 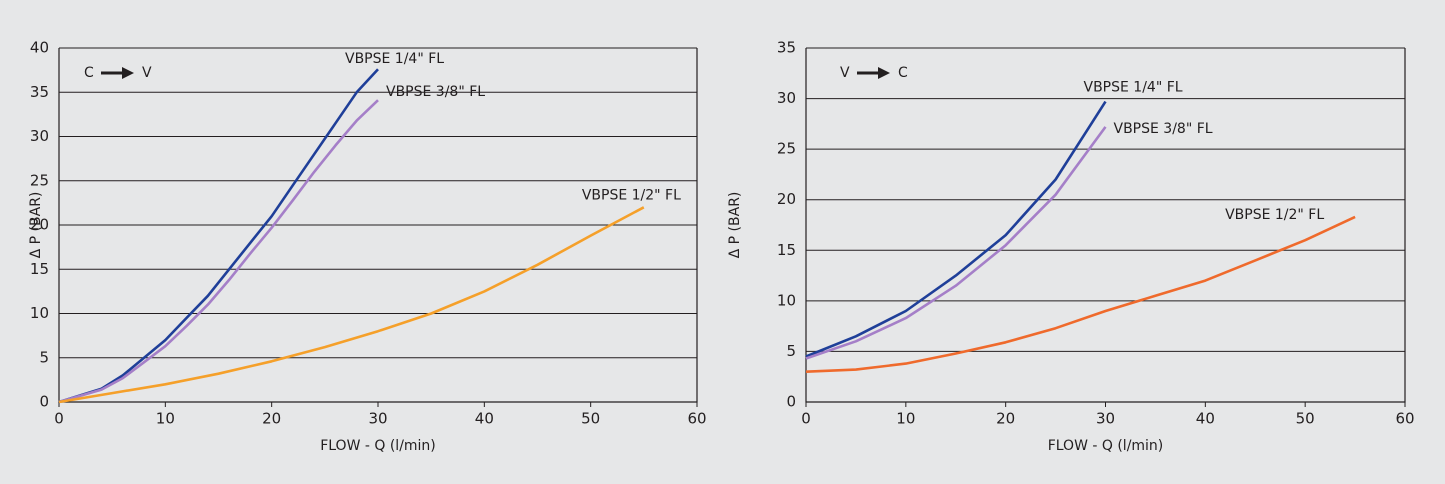 What do you see at coordinates (903, 73) in the screenshot?
I see `direction-to: C` at bounding box center [903, 73].